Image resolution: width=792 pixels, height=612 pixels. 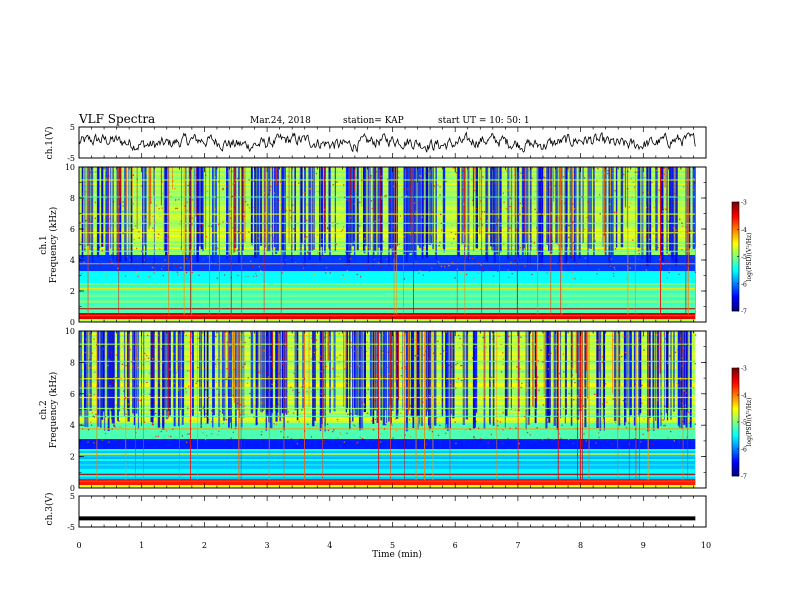 I want to click on date-label: Mar.24, 2018, so click(x=280, y=121).